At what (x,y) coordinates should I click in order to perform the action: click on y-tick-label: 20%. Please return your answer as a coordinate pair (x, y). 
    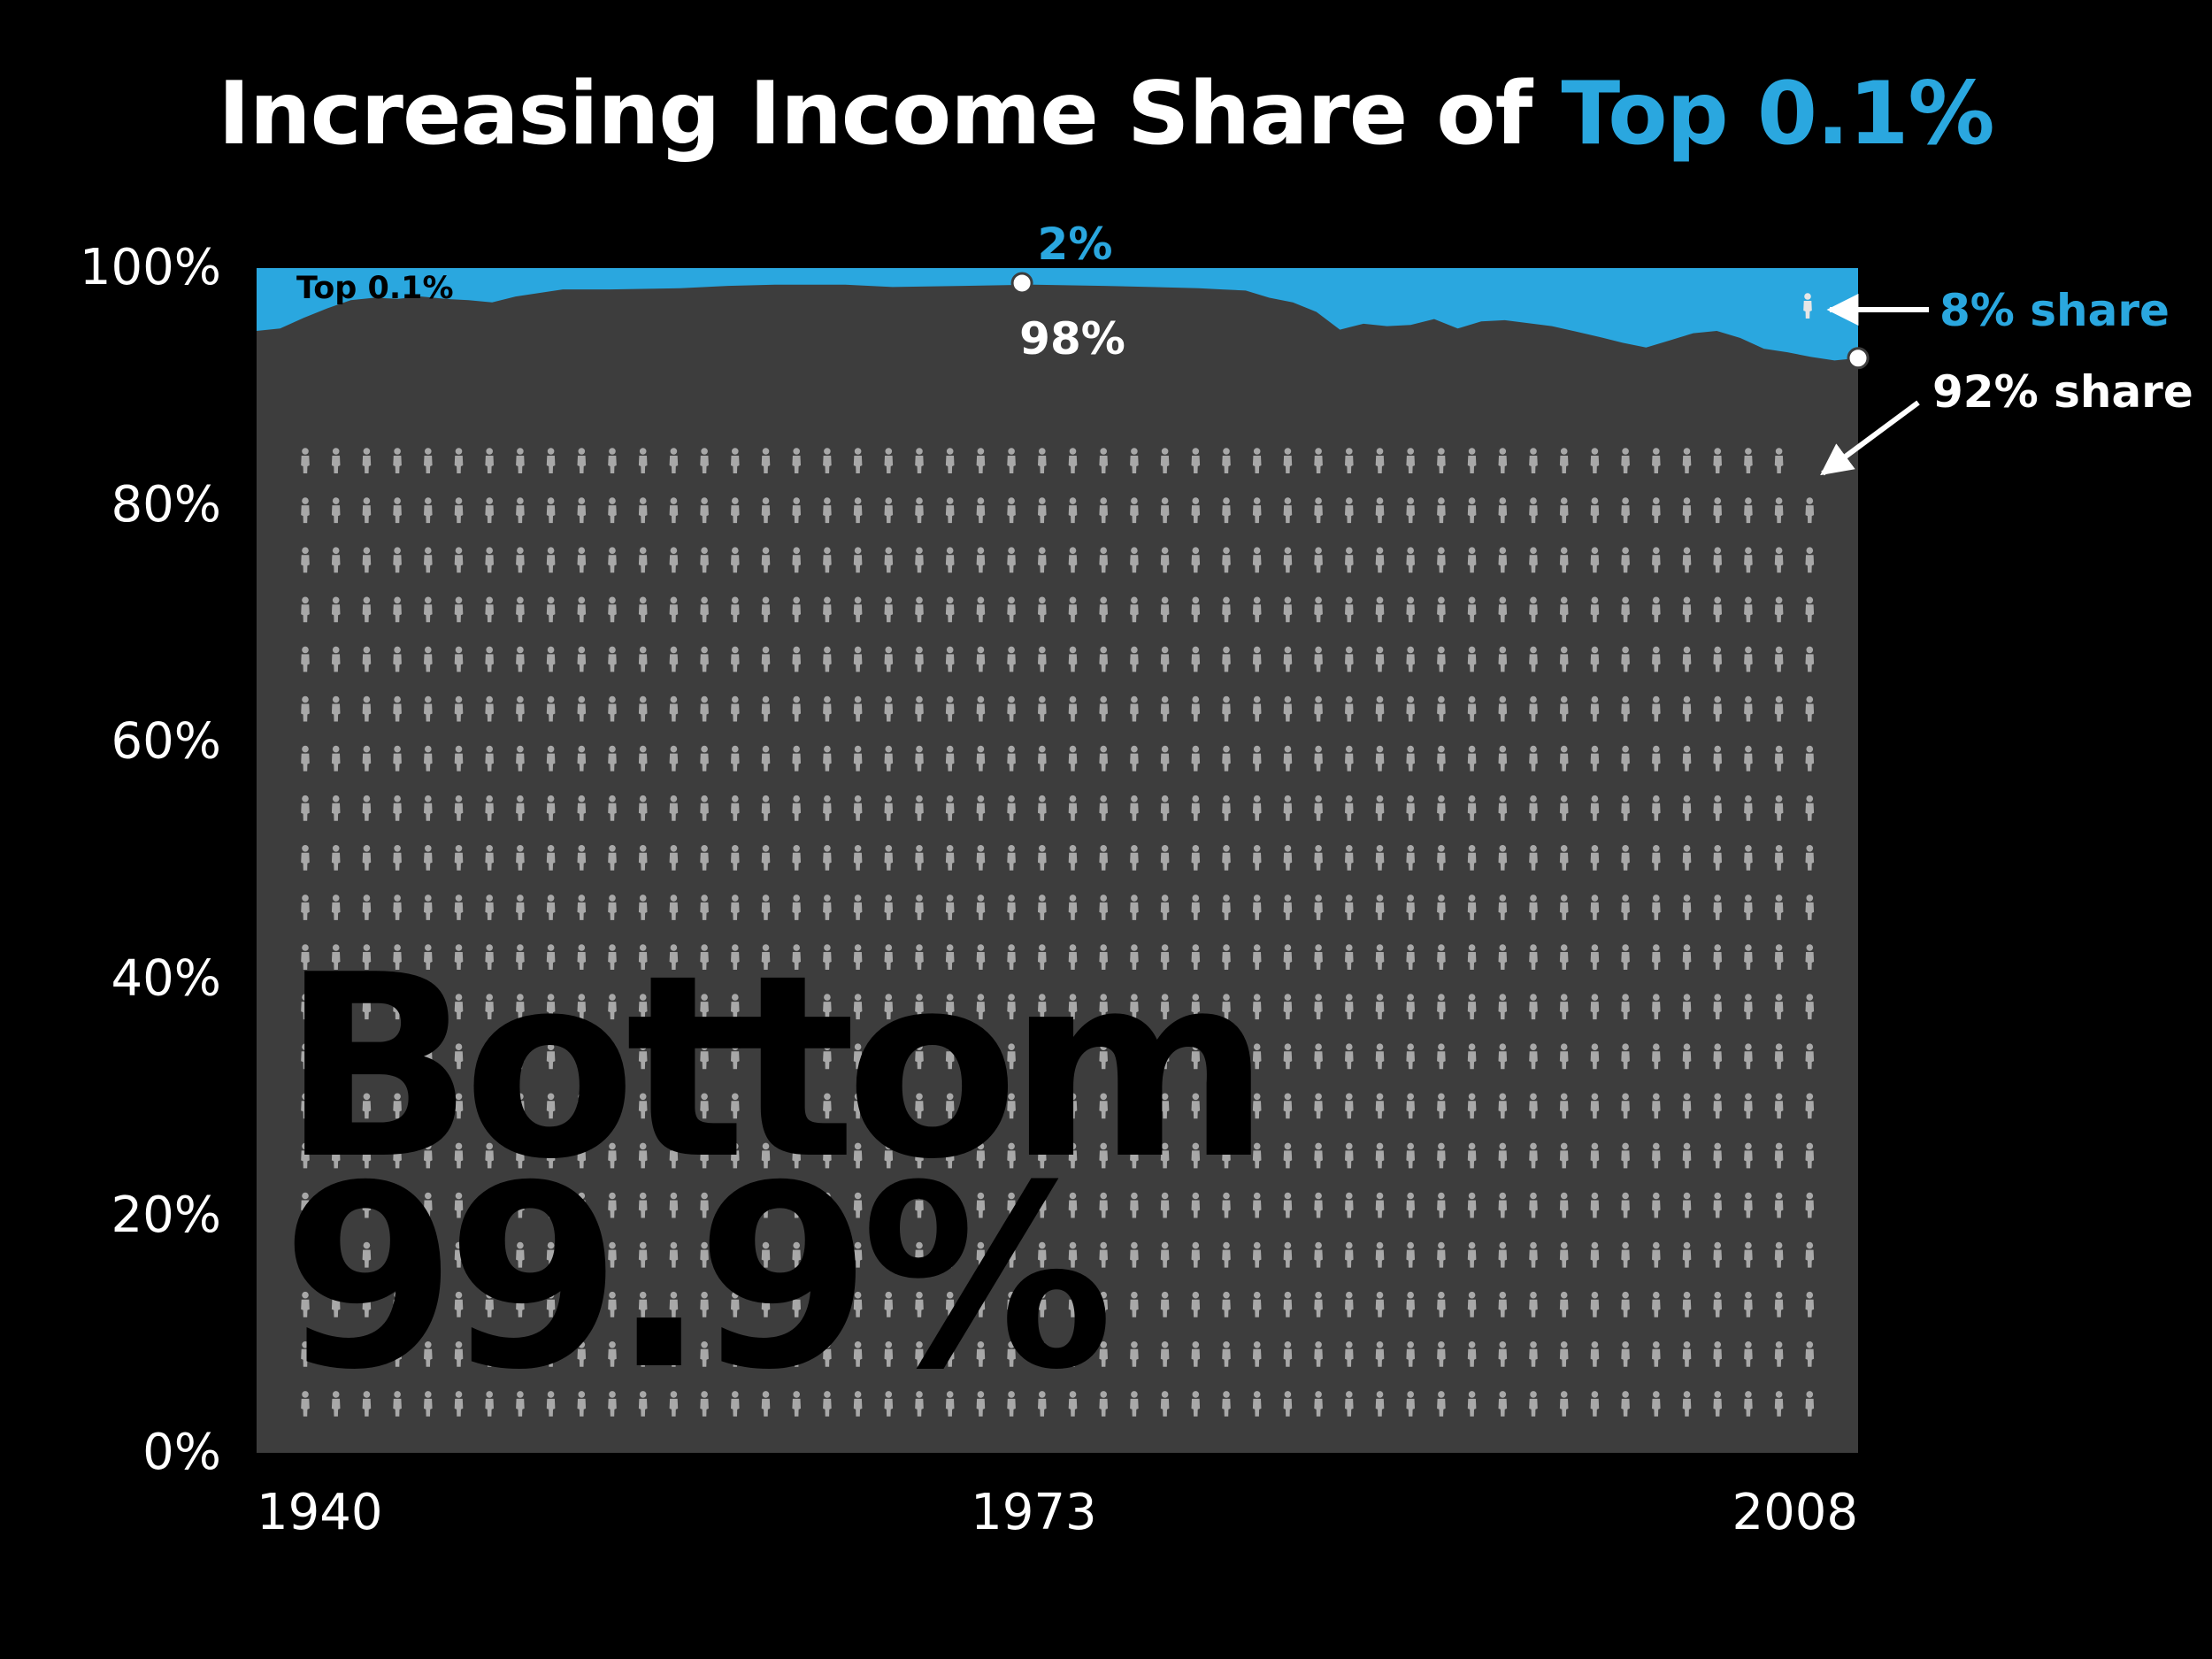
    Looking at the image, I should click on (166, 1216).